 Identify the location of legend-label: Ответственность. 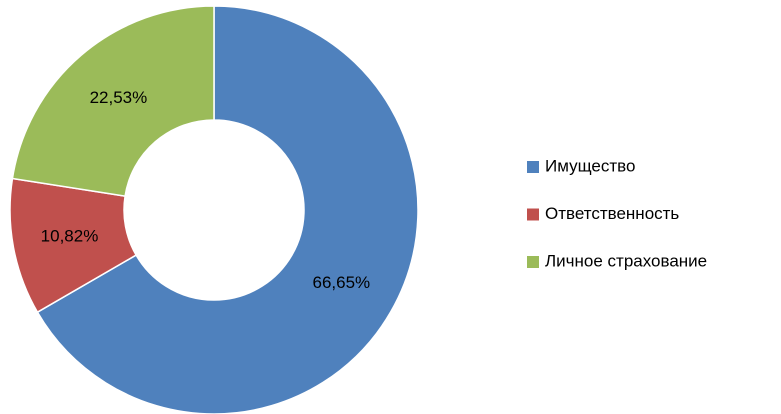
(612, 213).